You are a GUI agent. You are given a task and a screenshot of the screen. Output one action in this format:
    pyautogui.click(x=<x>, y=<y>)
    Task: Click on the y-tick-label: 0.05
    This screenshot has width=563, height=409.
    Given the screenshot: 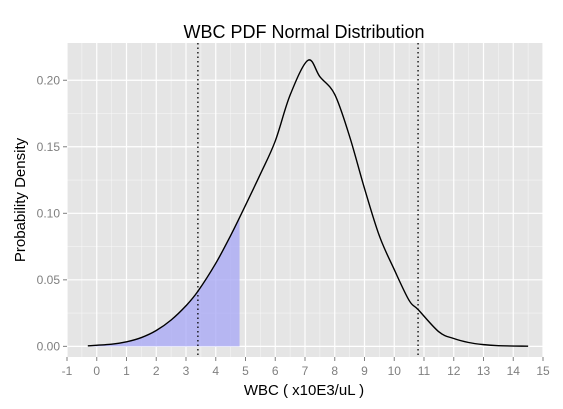 What is the action you would take?
    pyautogui.click(x=49, y=280)
    